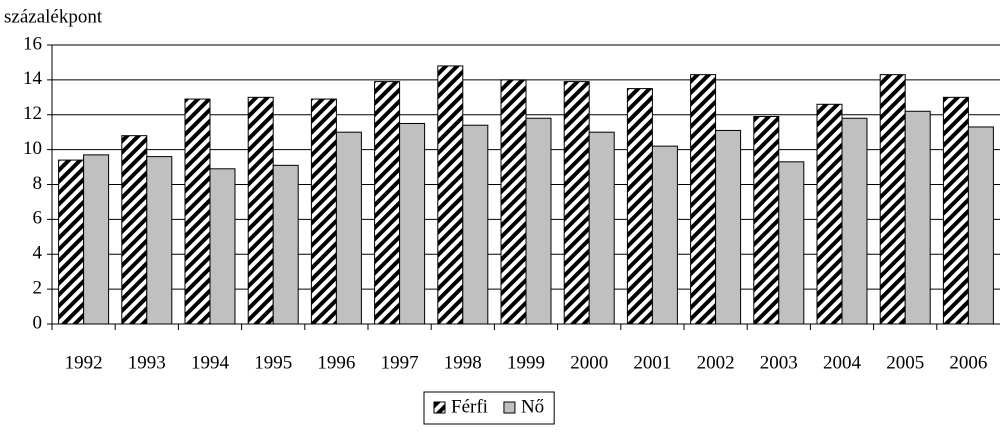 The width and height of the screenshot is (1000, 432). Describe the element at coordinates (469, 406) in the screenshot. I see `legend-label: Férfi` at that location.